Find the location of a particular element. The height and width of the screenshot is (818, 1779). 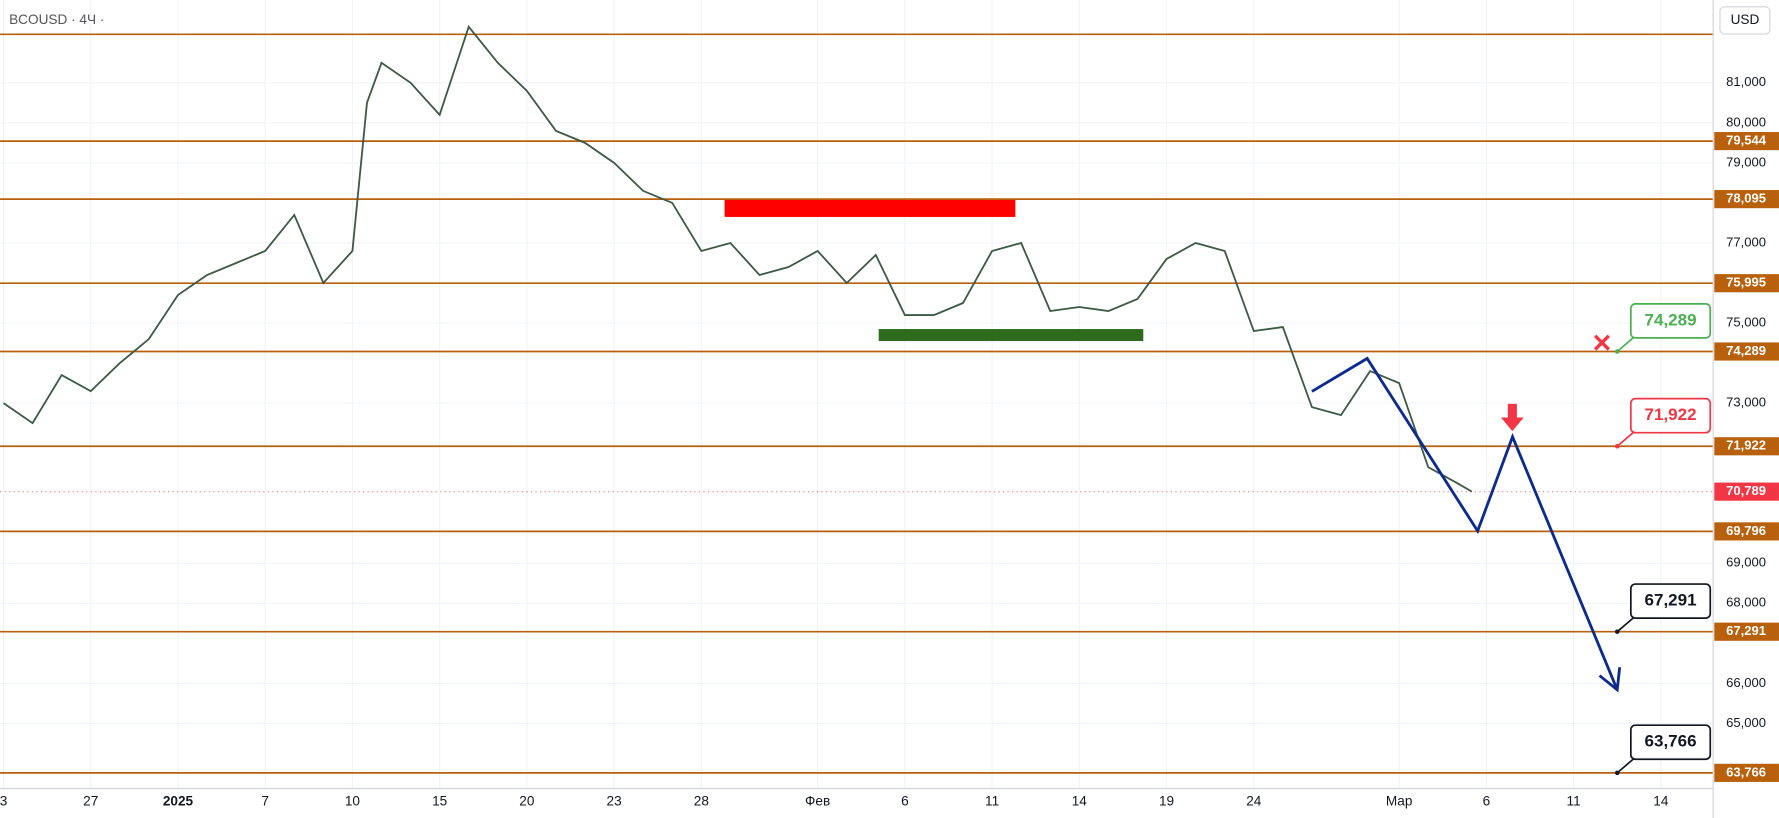

y-tick-label: 81,000 is located at coordinates (1746, 81).